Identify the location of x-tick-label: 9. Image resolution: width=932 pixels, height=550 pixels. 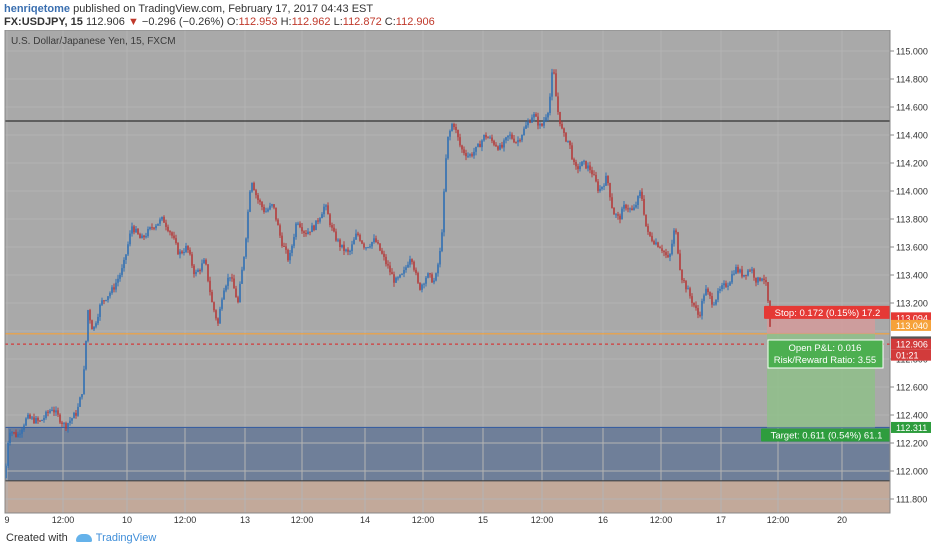
(6, 520).